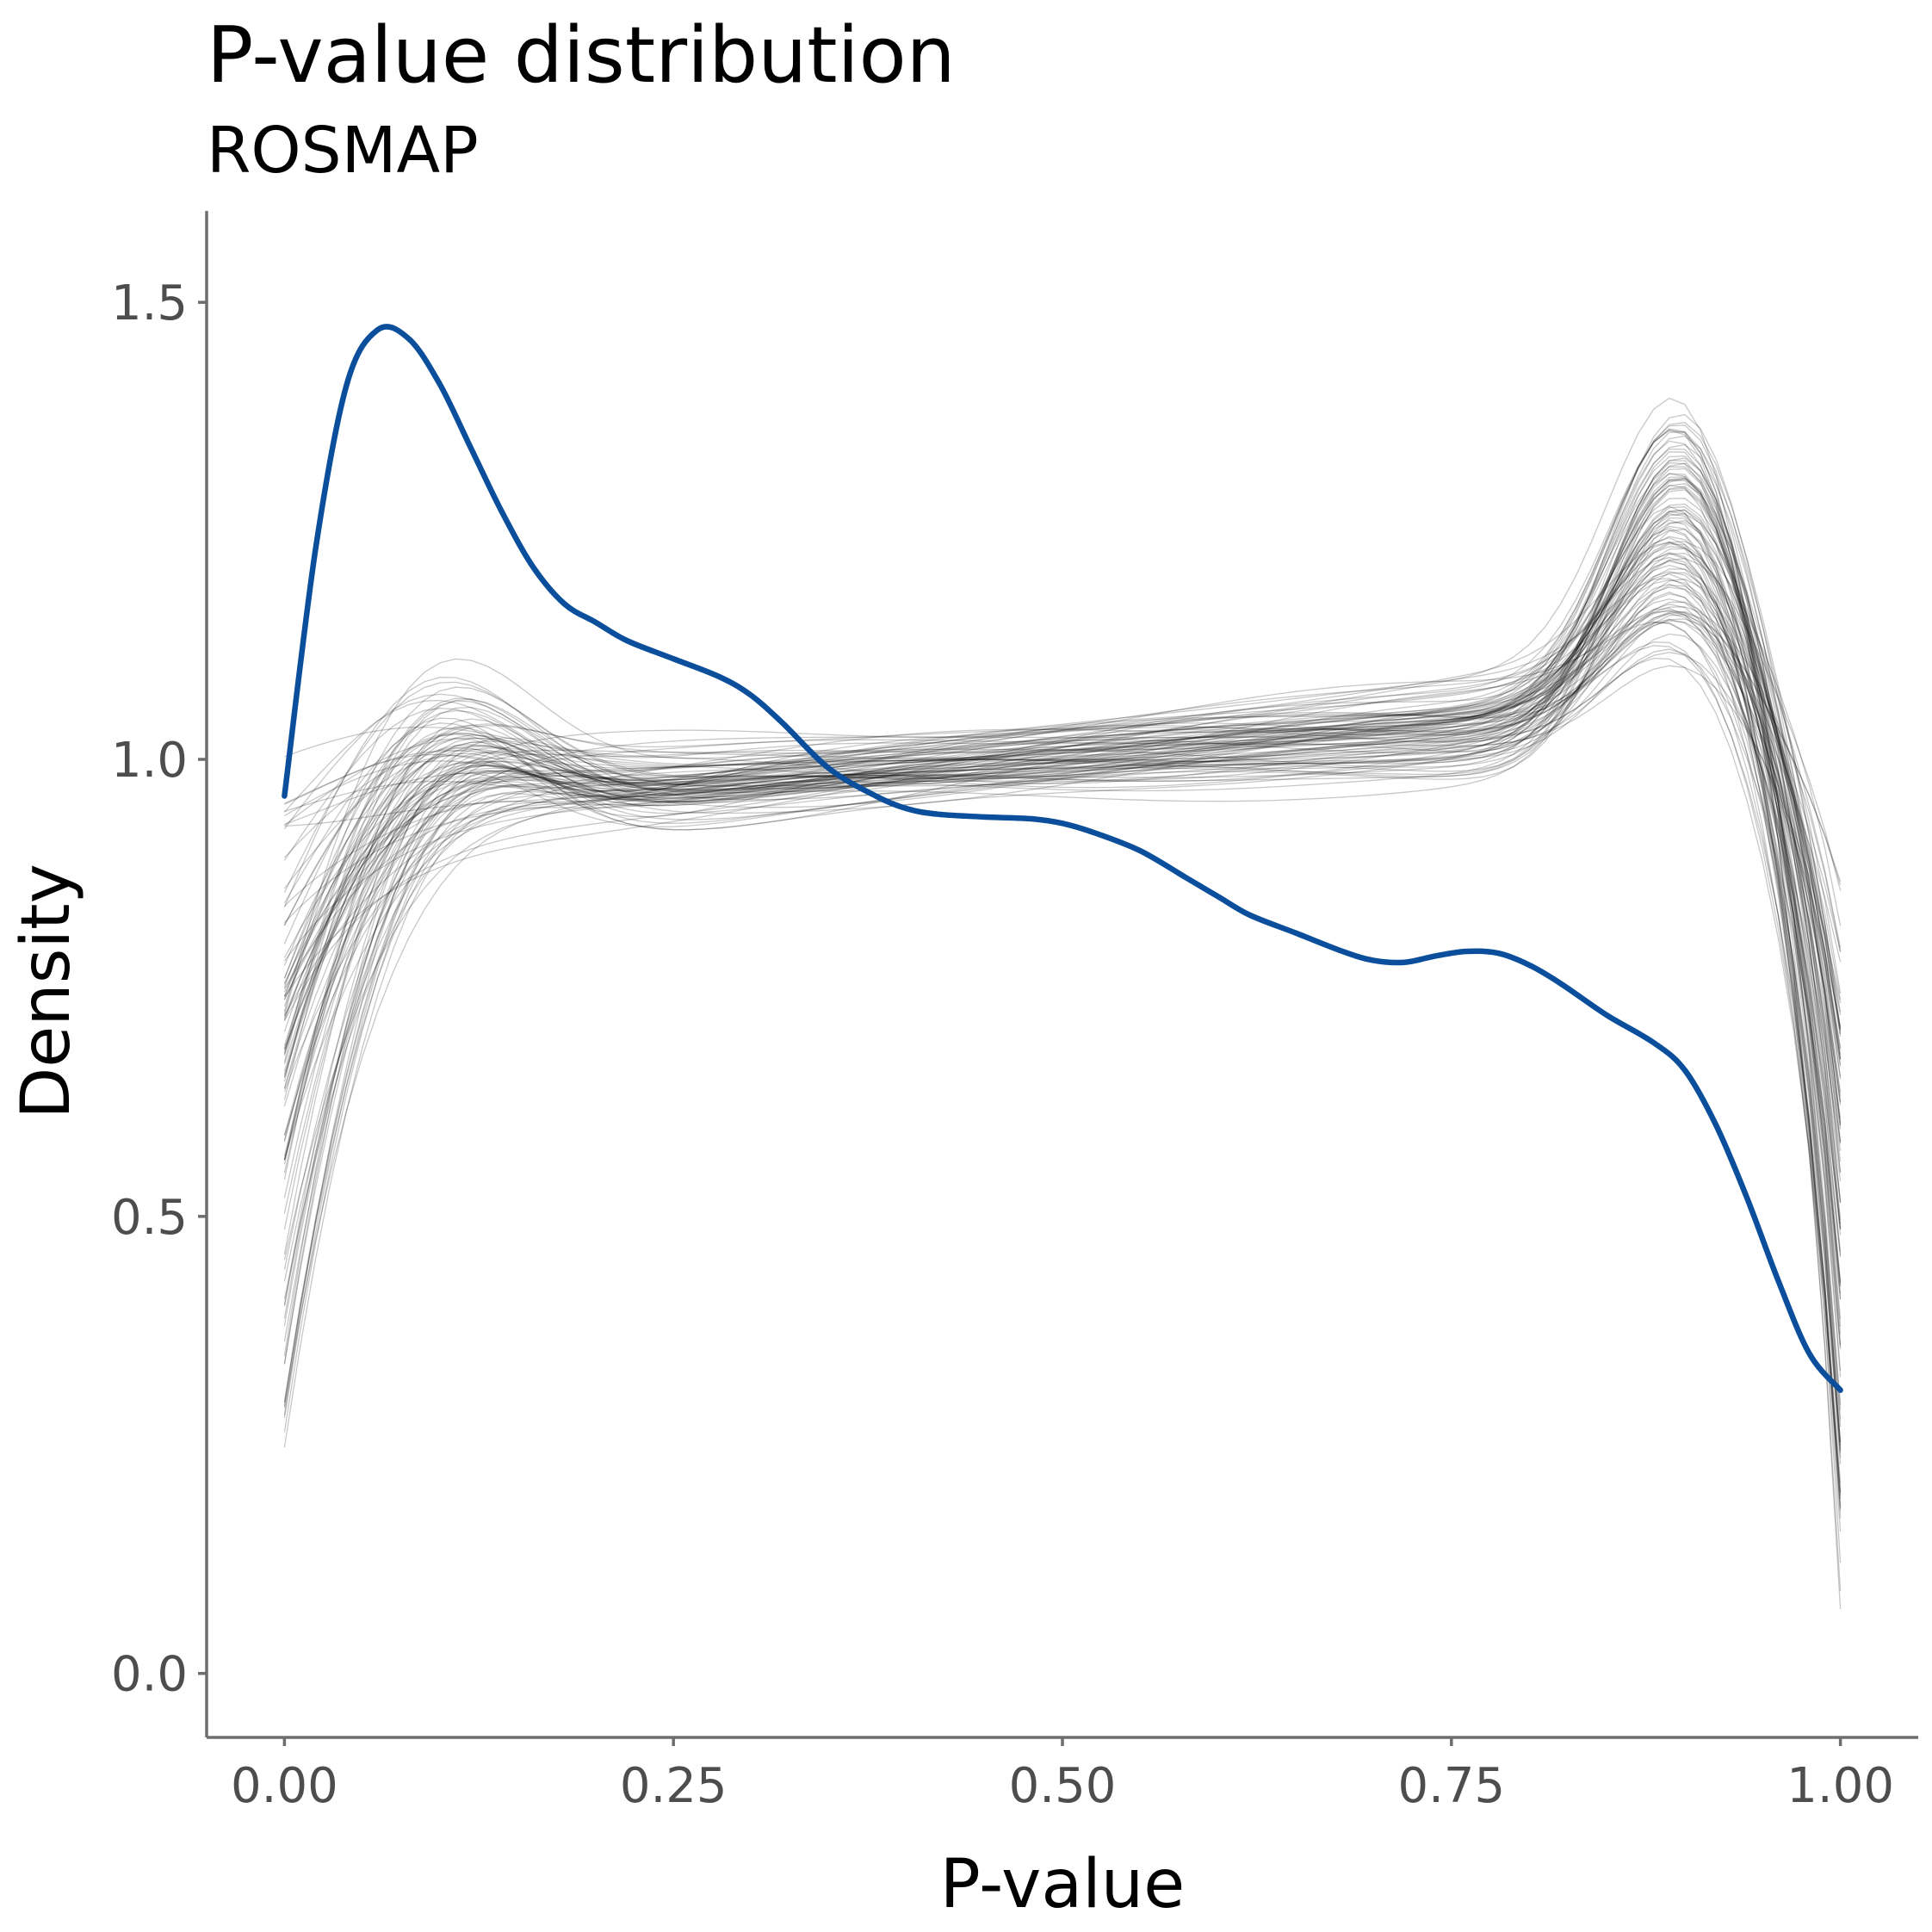 The image size is (1932, 1932). What do you see at coordinates (1062, 1885) in the screenshot?
I see `x-axis-title: P-value` at bounding box center [1062, 1885].